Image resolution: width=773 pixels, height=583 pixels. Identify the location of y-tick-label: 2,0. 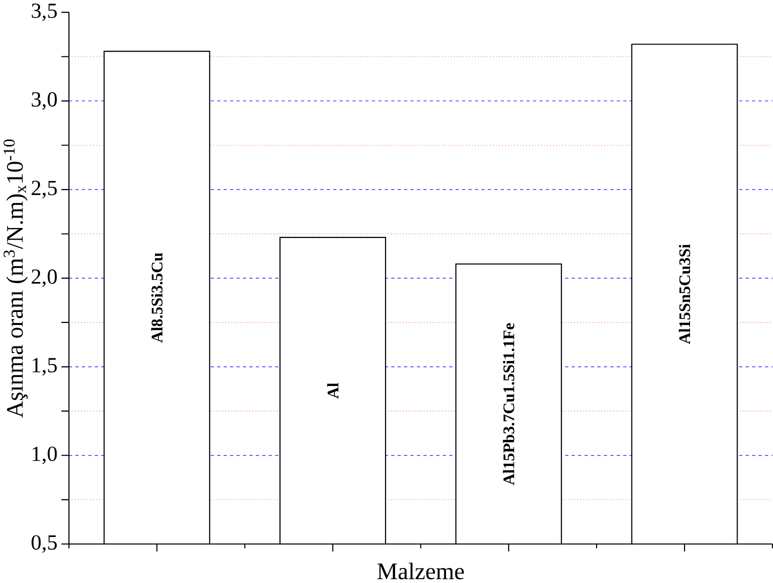
(44, 278).